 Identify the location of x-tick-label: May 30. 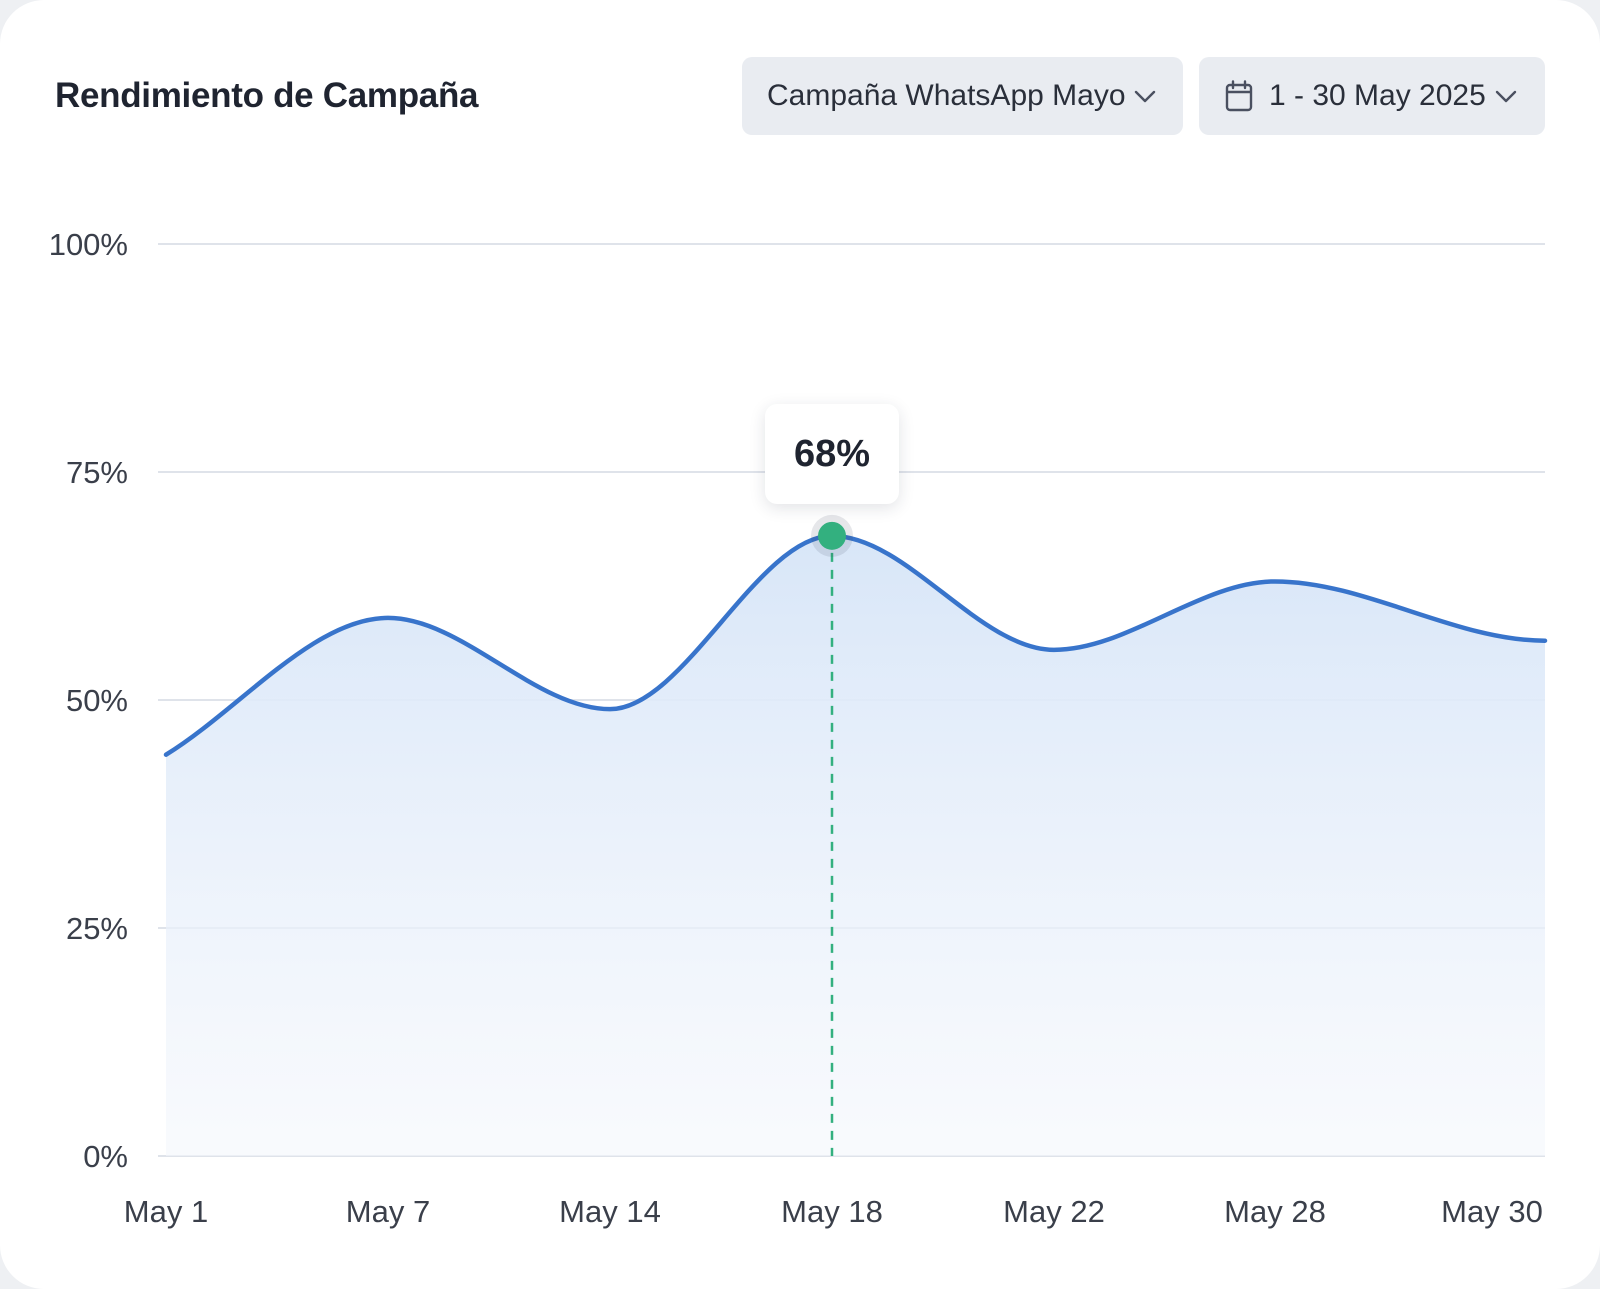
(1492, 1211).